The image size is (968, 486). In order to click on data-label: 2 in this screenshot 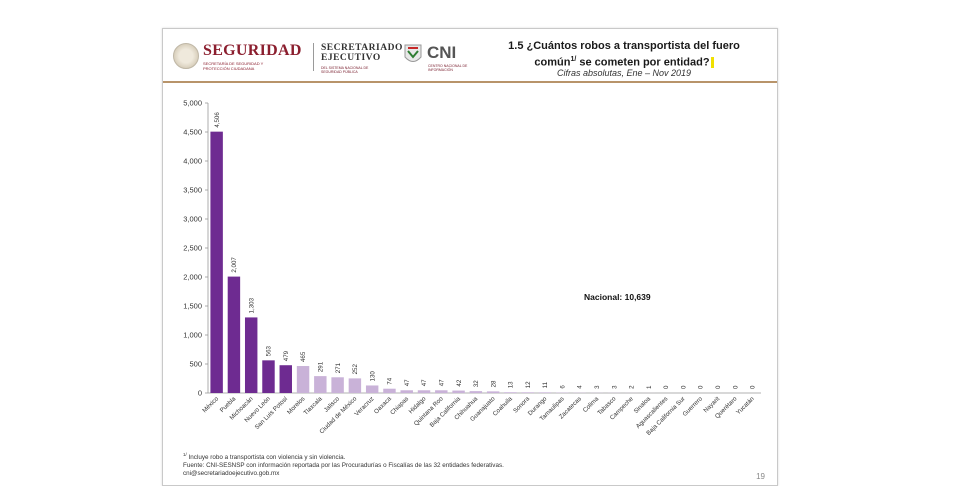, I will do `click(632, 387)`.